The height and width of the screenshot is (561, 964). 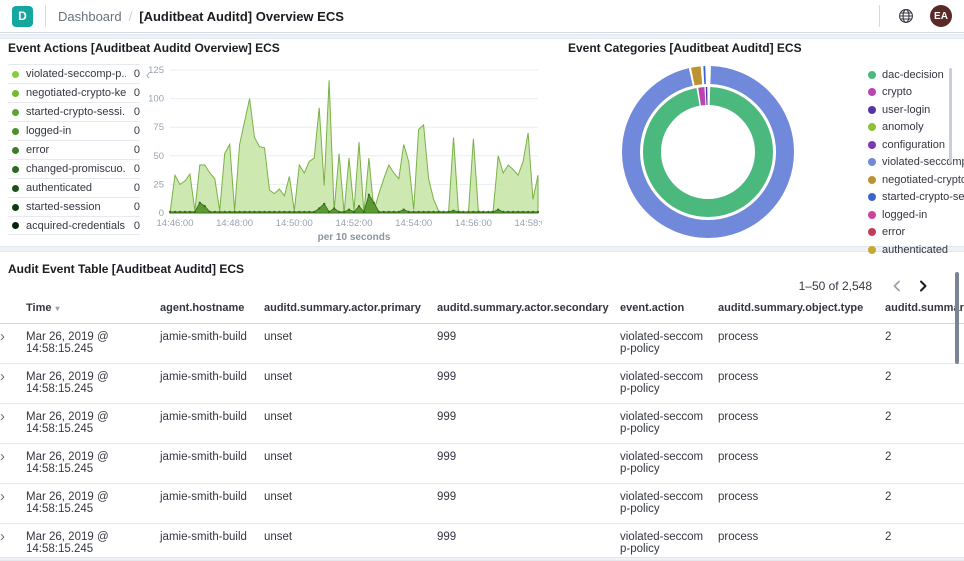 What do you see at coordinates (950, 115) in the screenshot?
I see `legend-scrollbar` at bounding box center [950, 115].